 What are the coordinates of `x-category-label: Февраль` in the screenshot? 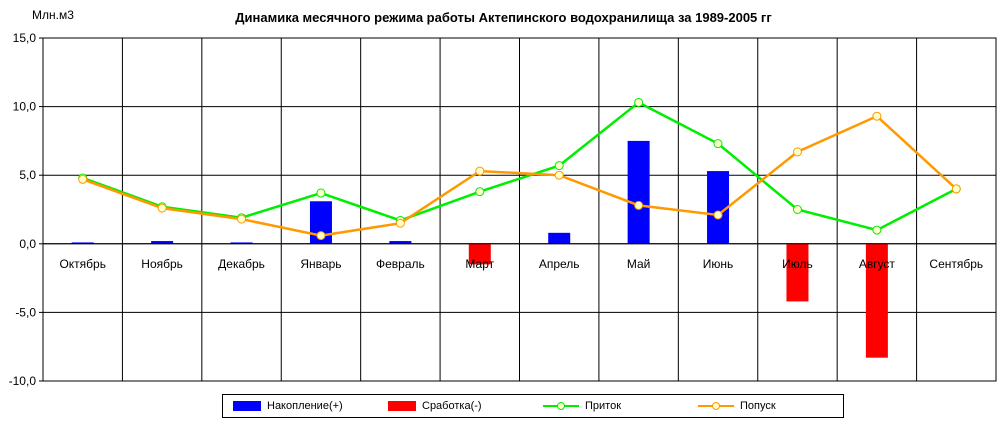 It's located at (400, 264).